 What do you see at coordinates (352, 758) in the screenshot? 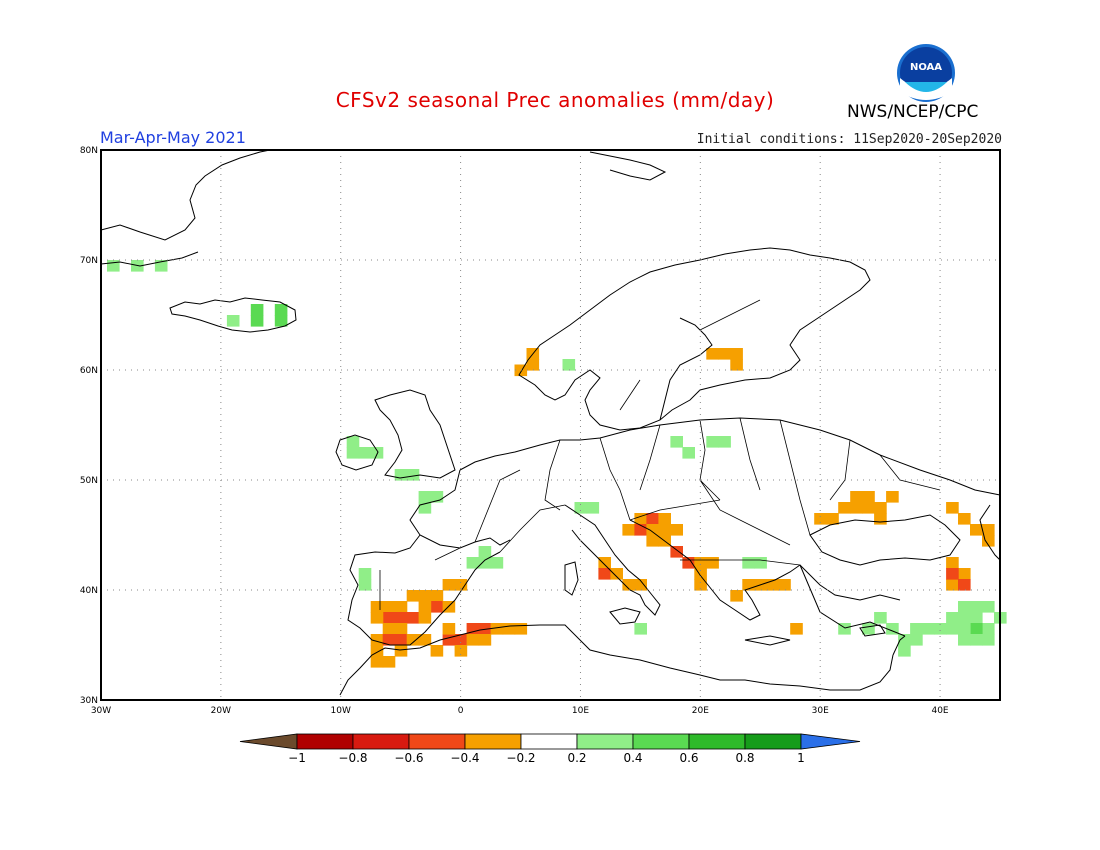
I see `colorbar-label: −0.8` at bounding box center [352, 758].